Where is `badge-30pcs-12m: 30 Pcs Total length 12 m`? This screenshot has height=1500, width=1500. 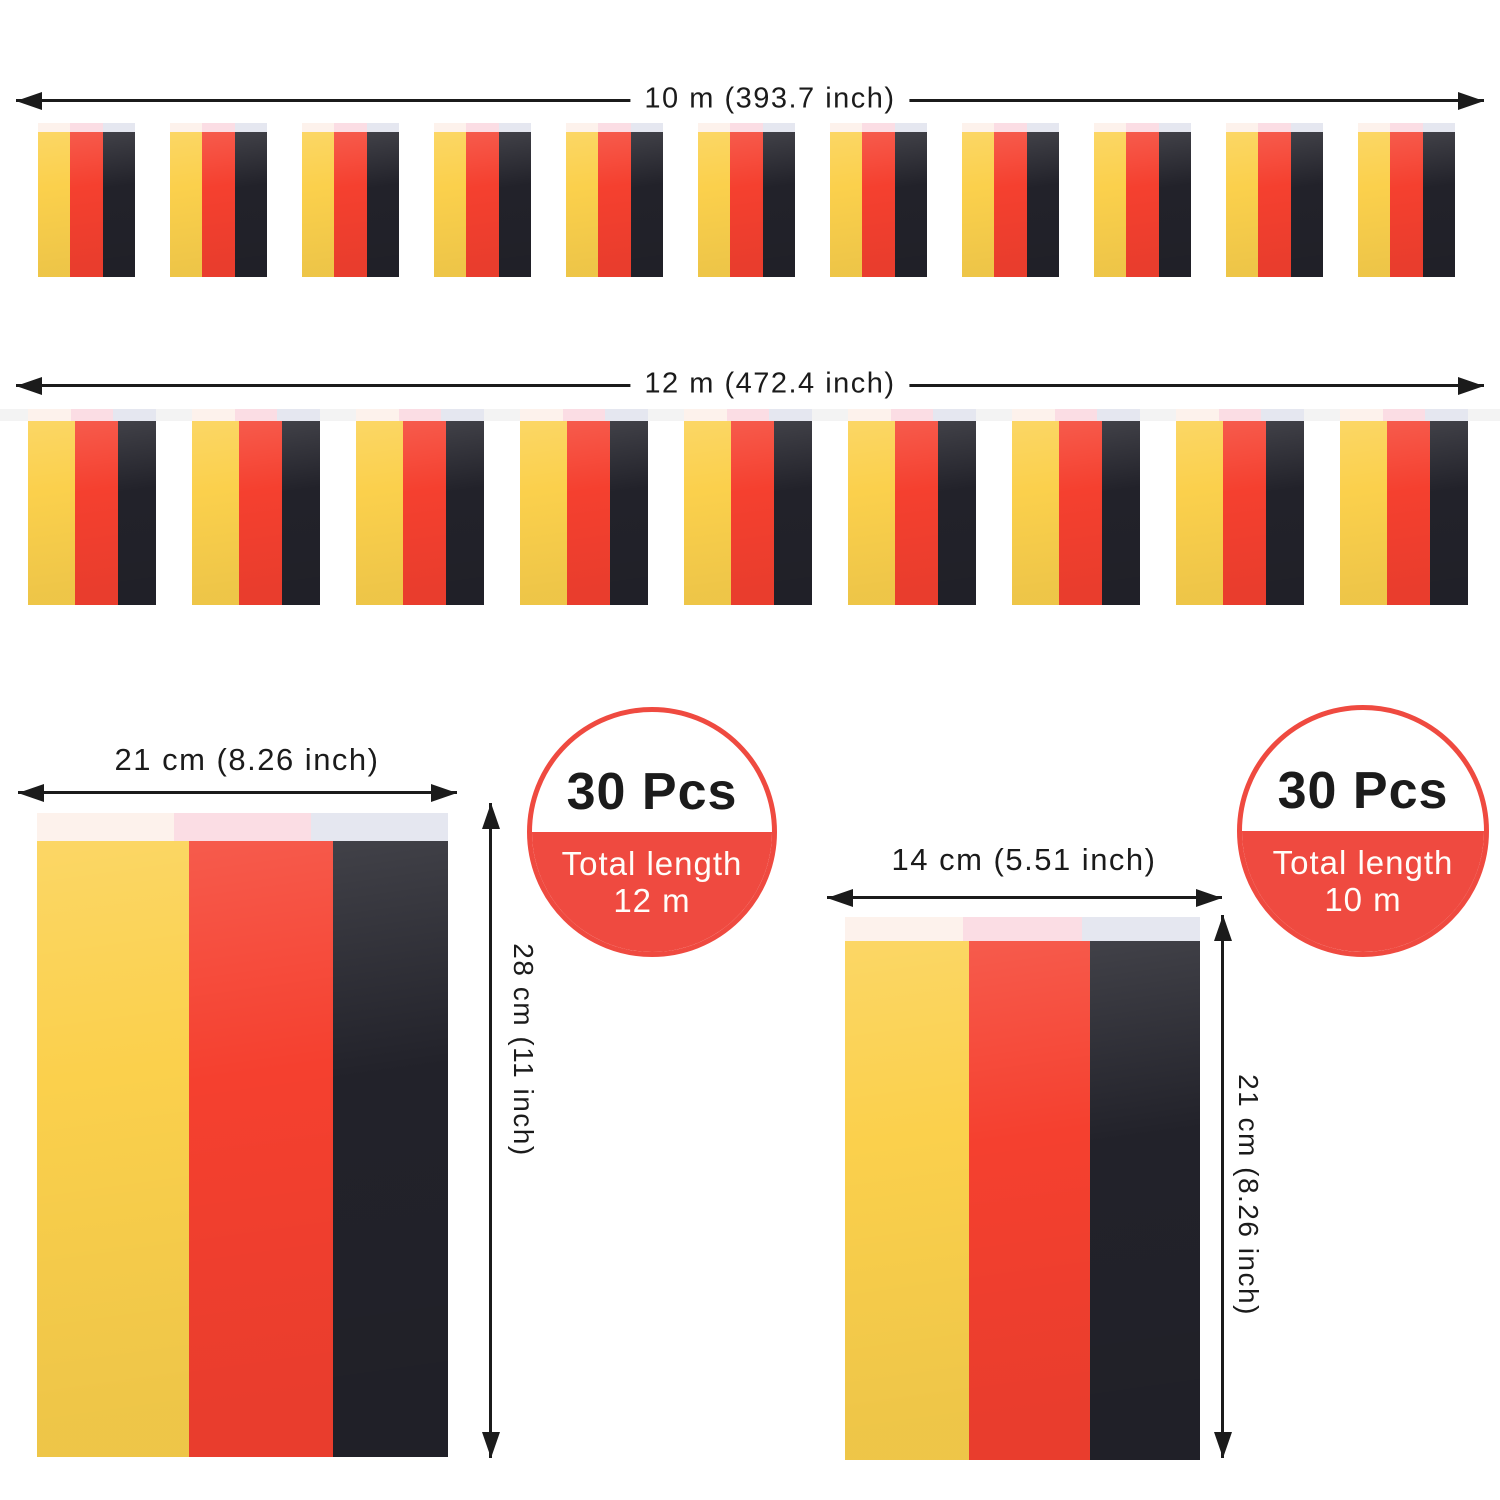
badge-30pcs-12m: 30 Pcs Total length 12 m is located at coordinates (652, 832).